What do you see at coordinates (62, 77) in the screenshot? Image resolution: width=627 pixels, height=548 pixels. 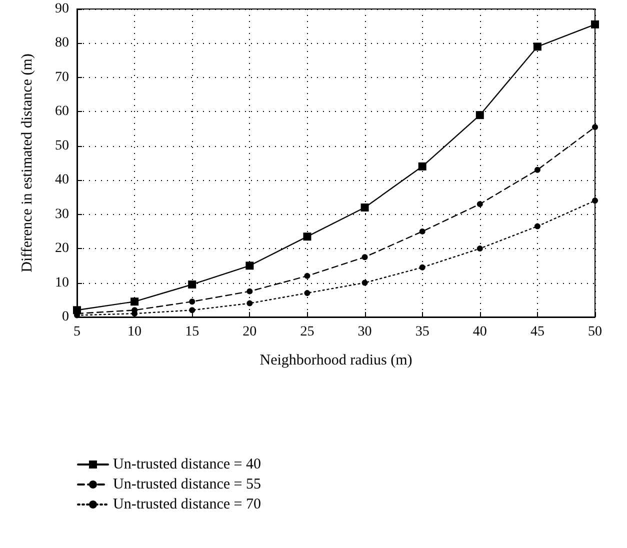 I see `y-tick-label: 70` at bounding box center [62, 77].